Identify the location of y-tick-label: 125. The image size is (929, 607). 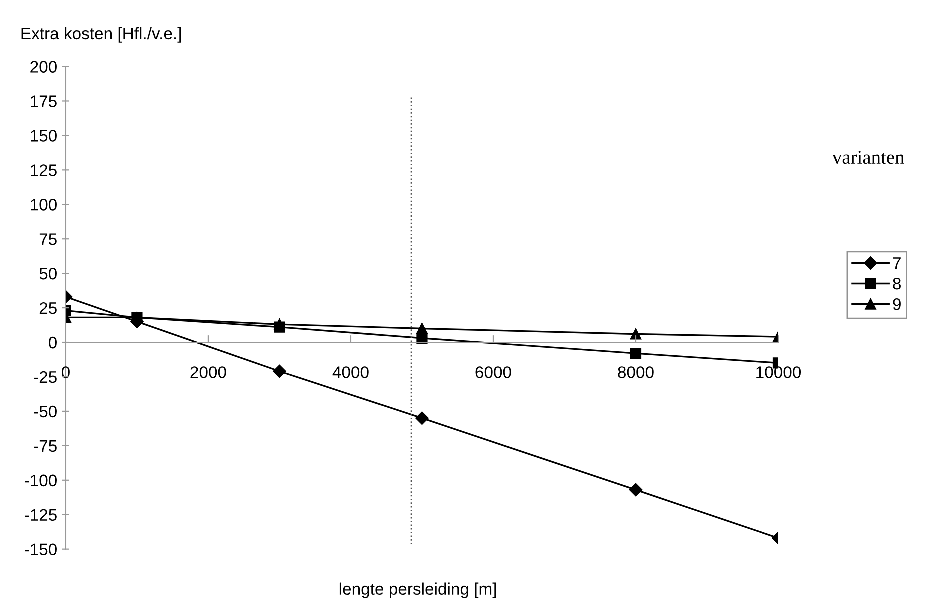
(44, 170).